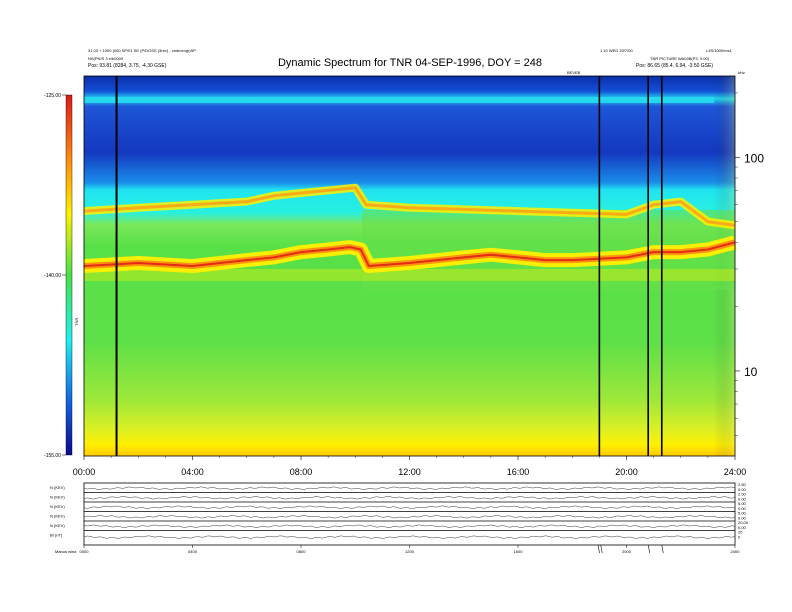 This screenshot has width=792, height=612. Describe the element at coordinates (616, 50) in the screenshot. I see `header-right-line-1: 1.10 WED 20/7/00` at that location.